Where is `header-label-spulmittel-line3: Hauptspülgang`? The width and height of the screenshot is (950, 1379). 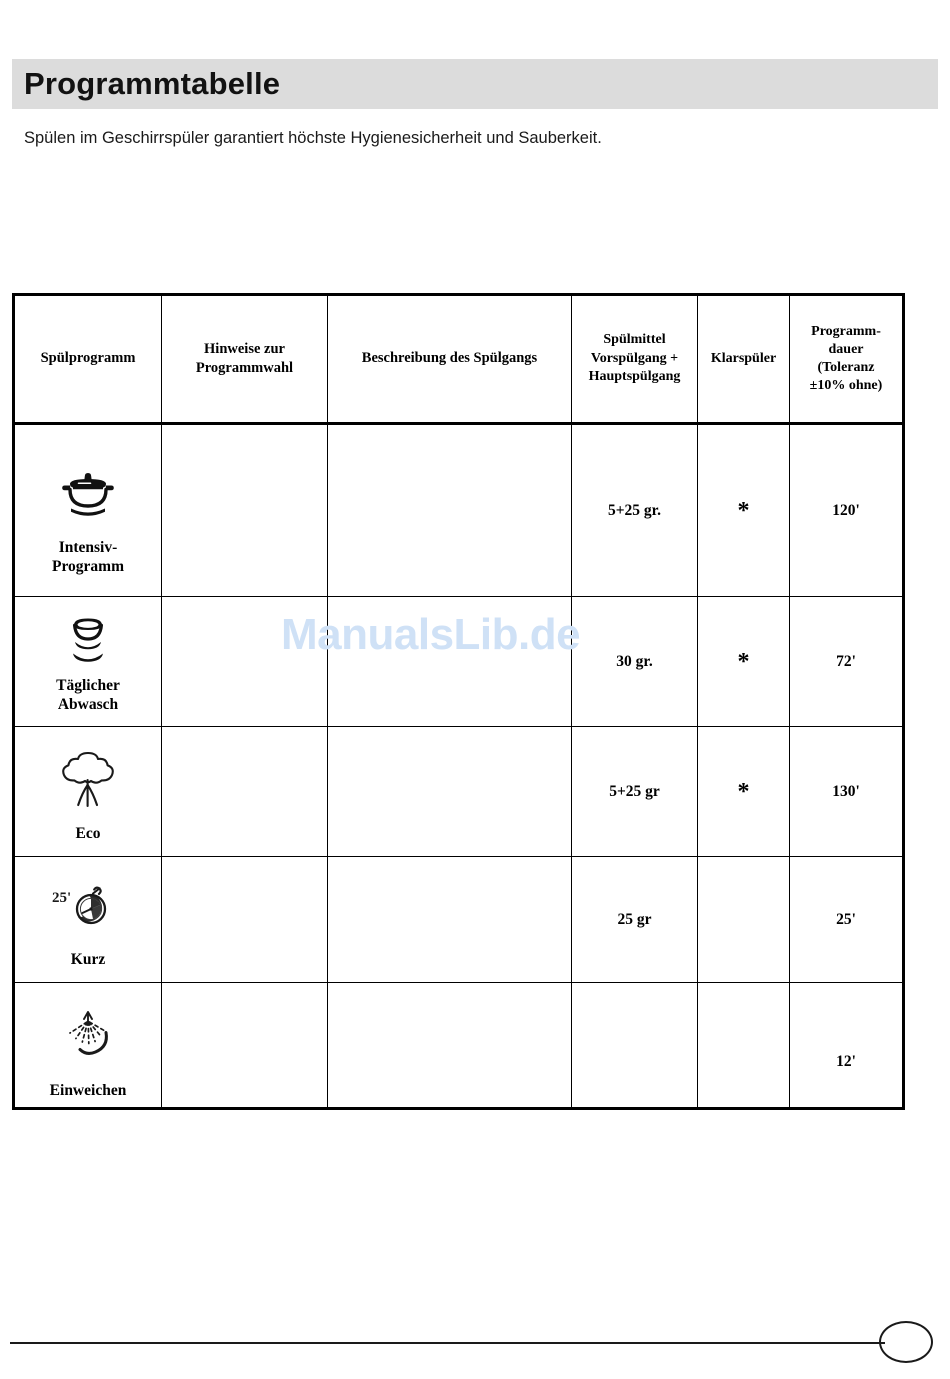 header-label-spulmittel-line3: Hauptspülgang is located at coordinates (634, 377).